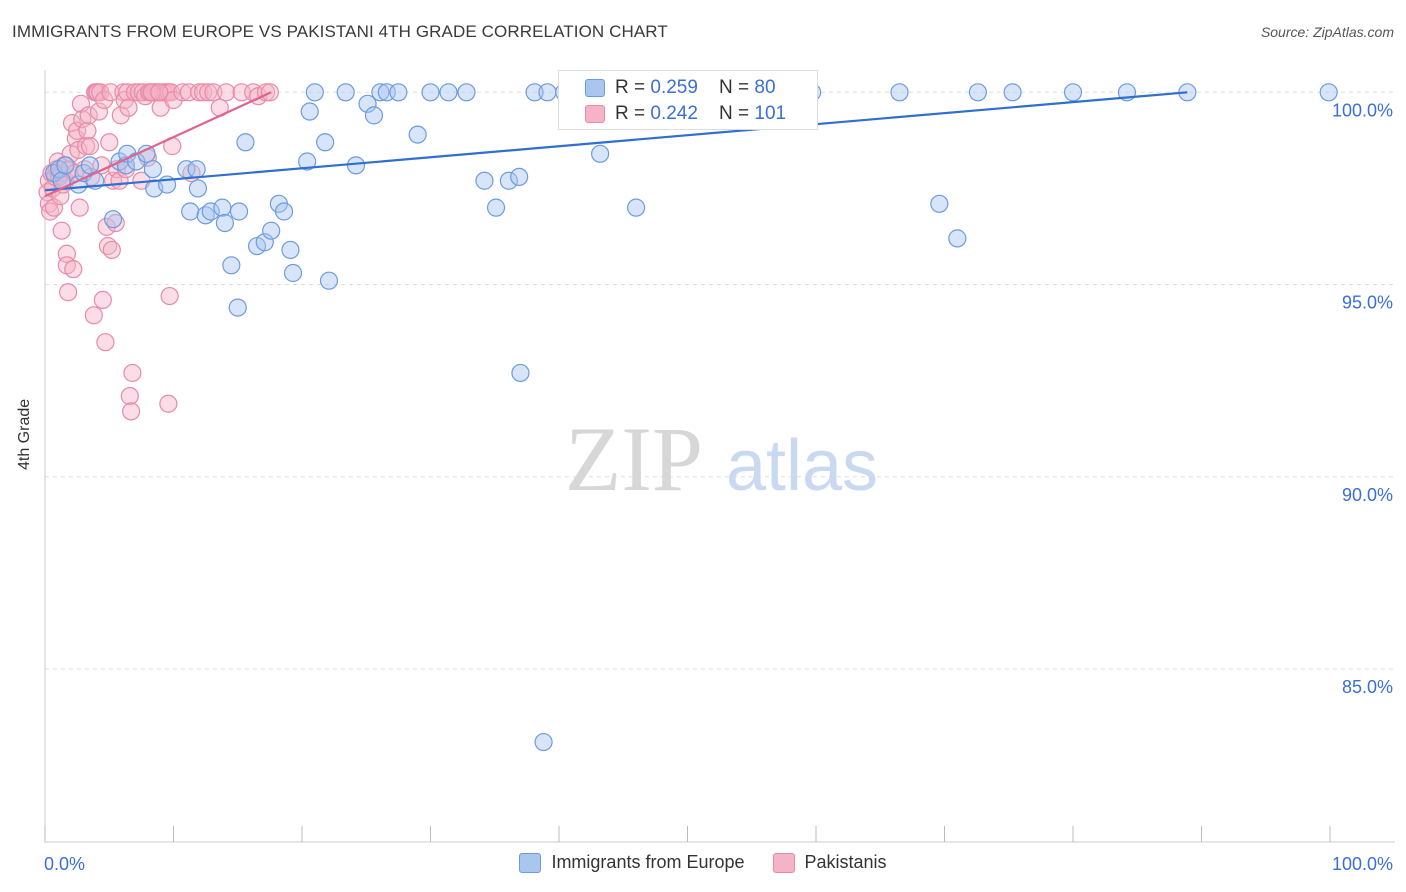 The width and height of the screenshot is (1406, 892). Describe the element at coordinates (674, 113) in the screenshot. I see `r-value-pakistanis: 0.242` at that location.